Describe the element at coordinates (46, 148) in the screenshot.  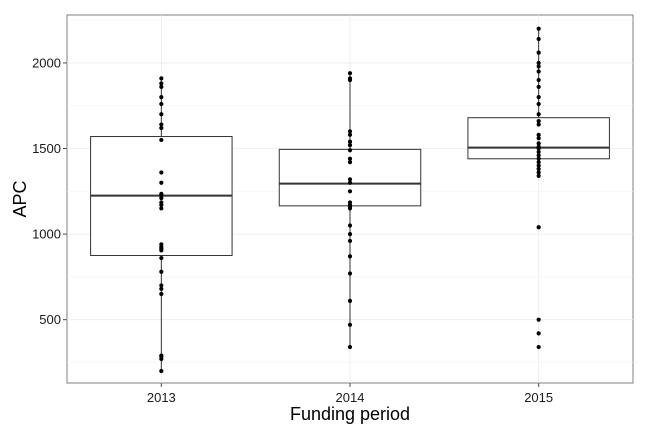
I see `y-tick-label: 1500` at that location.